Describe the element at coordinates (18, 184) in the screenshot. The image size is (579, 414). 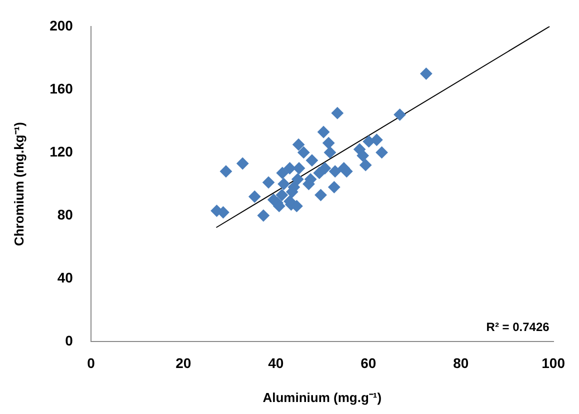
I see `y-axis-title: Chromium (mg.kg⁻¹)` at that location.